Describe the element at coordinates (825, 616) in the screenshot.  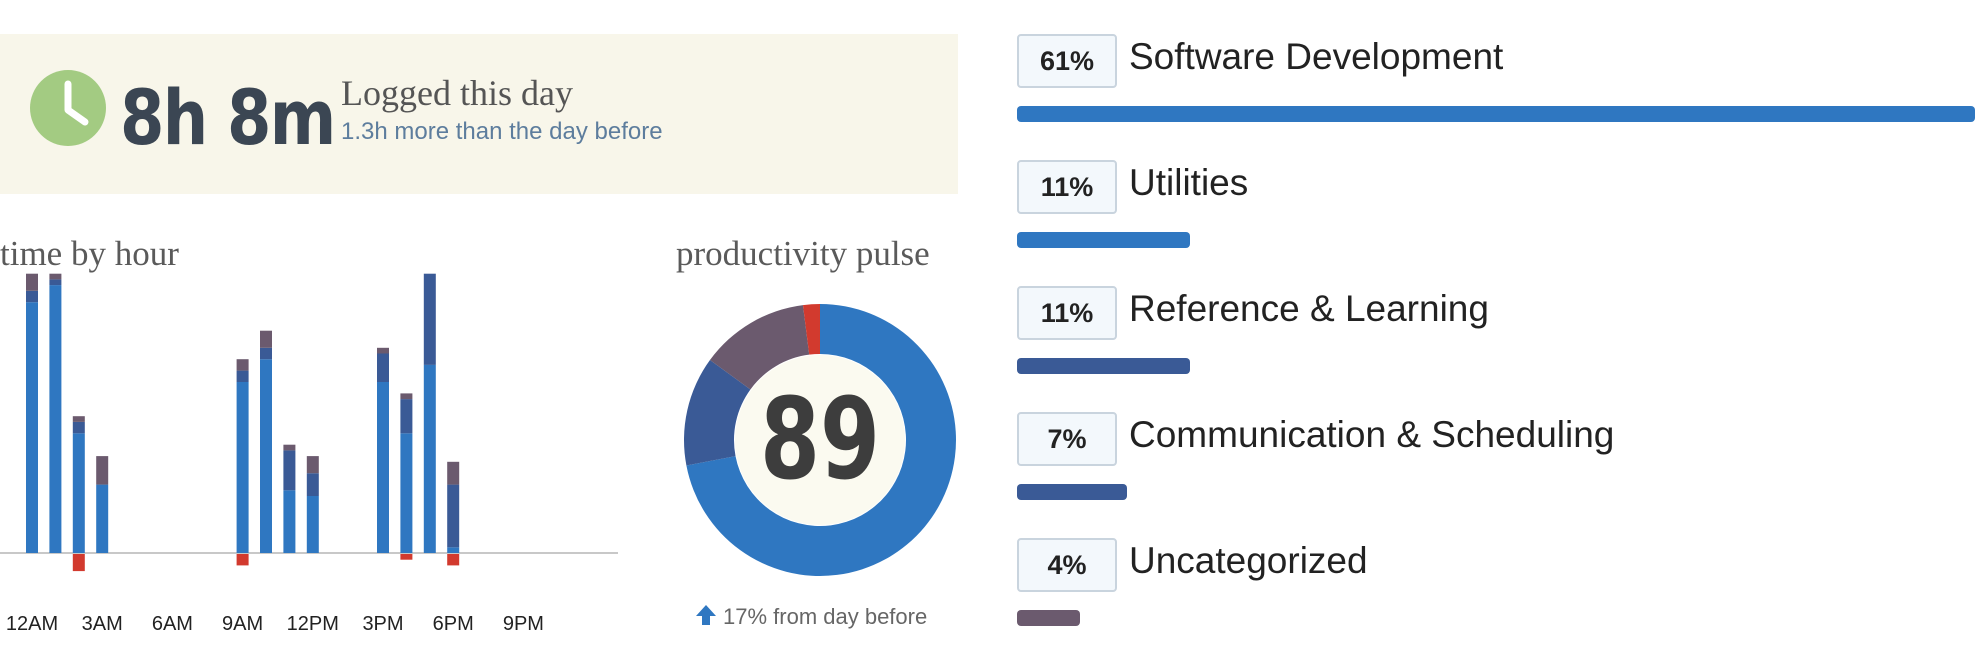
I see `pulse-change-text: 17% from day before` at that location.